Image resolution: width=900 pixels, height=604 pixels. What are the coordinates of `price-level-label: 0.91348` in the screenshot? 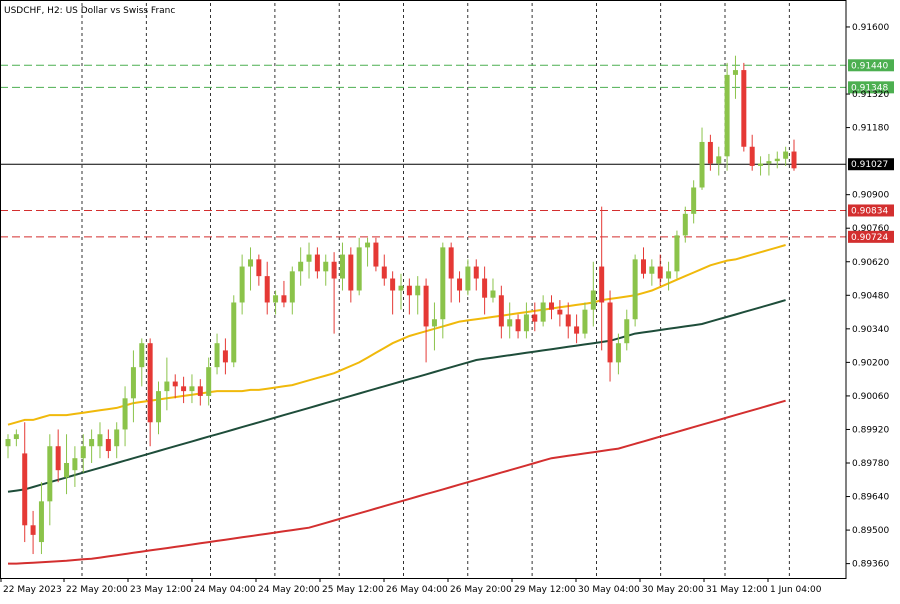 It's located at (869, 88).